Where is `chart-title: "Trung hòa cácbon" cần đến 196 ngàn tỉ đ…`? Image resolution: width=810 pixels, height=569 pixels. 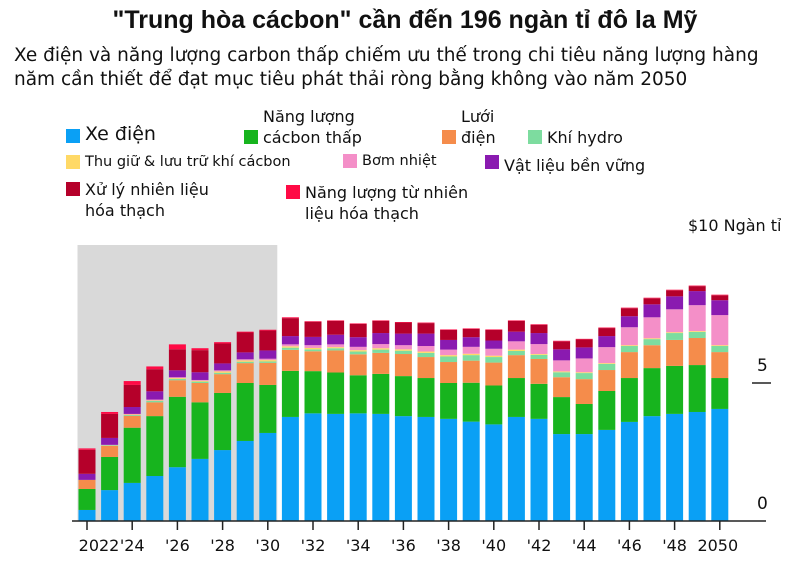 chart-title: "Trung hòa cácbon" cần đến 196 ngàn tỉ đ… is located at coordinates (405, 20).